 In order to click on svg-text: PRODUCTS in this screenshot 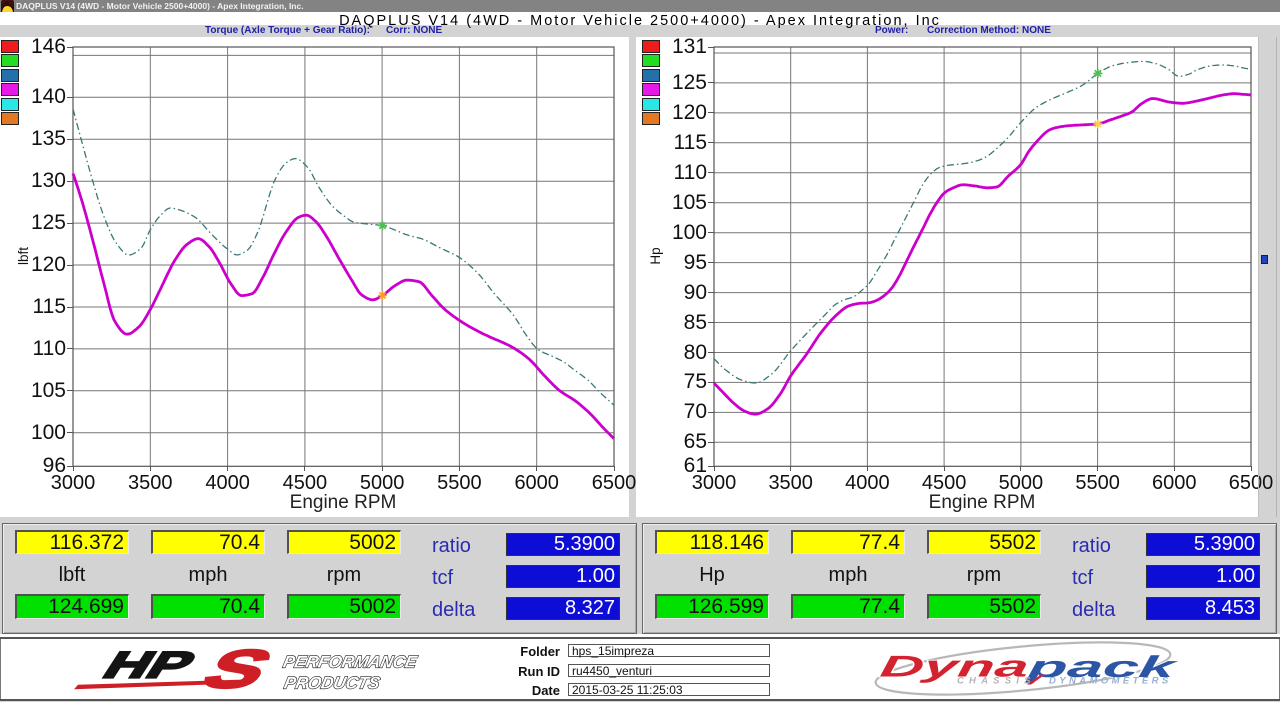, I will do `click(332, 683)`.